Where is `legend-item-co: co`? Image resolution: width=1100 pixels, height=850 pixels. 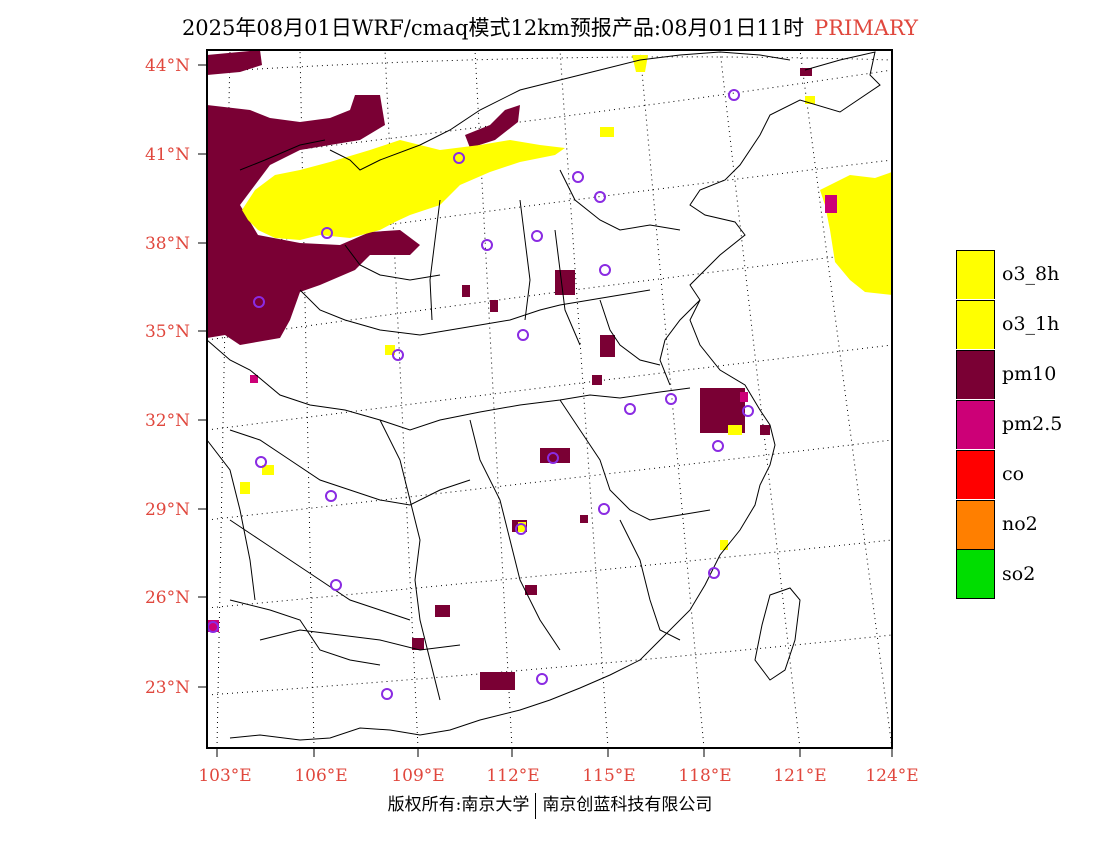 legend-item-co: co is located at coordinates (1009, 474).